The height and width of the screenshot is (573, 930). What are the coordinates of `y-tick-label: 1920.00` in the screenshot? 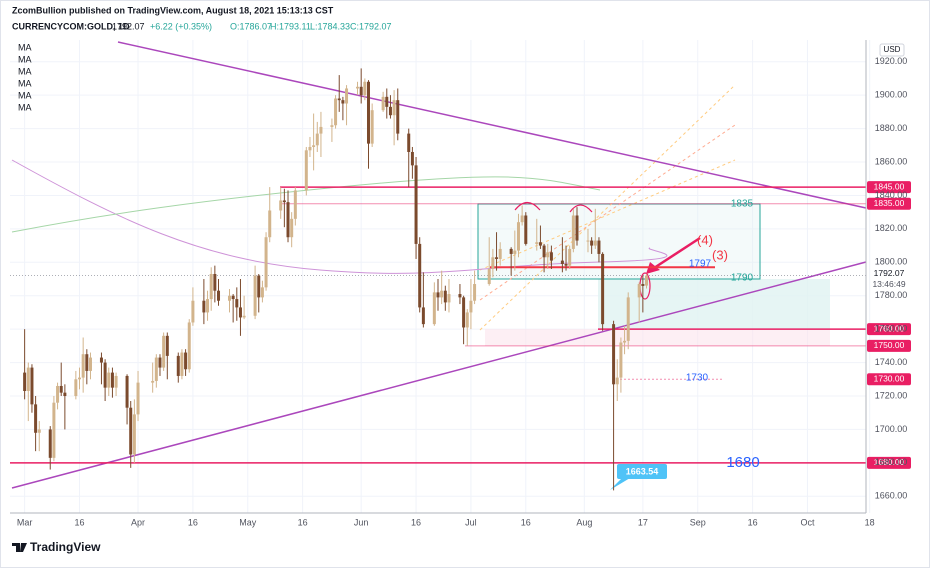 It's located at (891, 61).